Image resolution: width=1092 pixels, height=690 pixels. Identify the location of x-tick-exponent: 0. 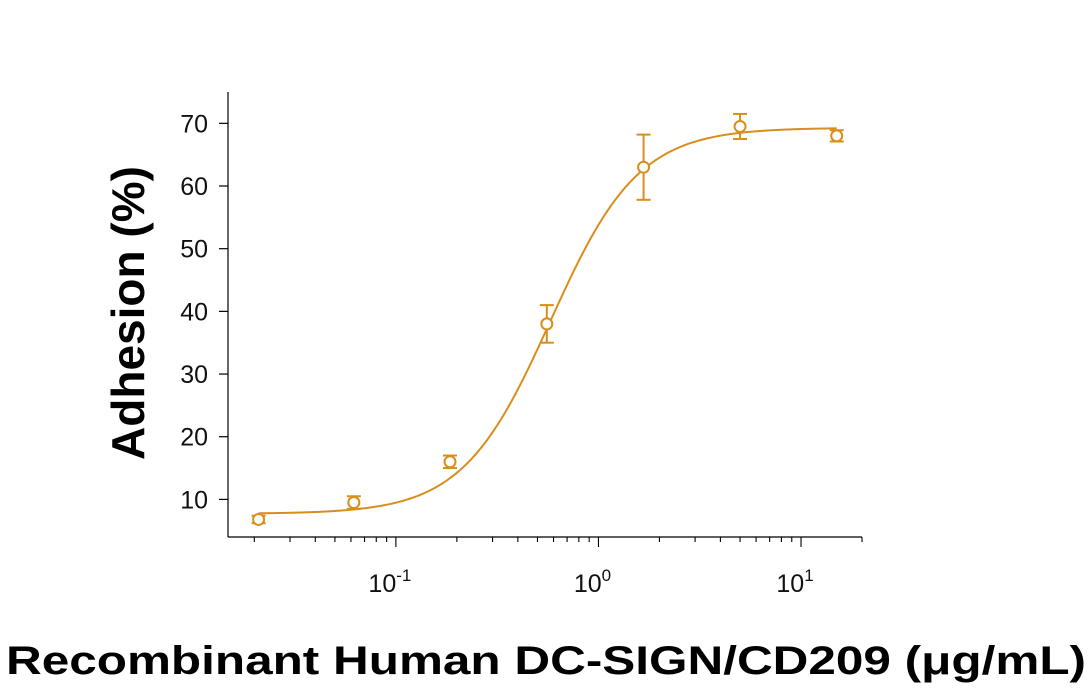
(606, 575).